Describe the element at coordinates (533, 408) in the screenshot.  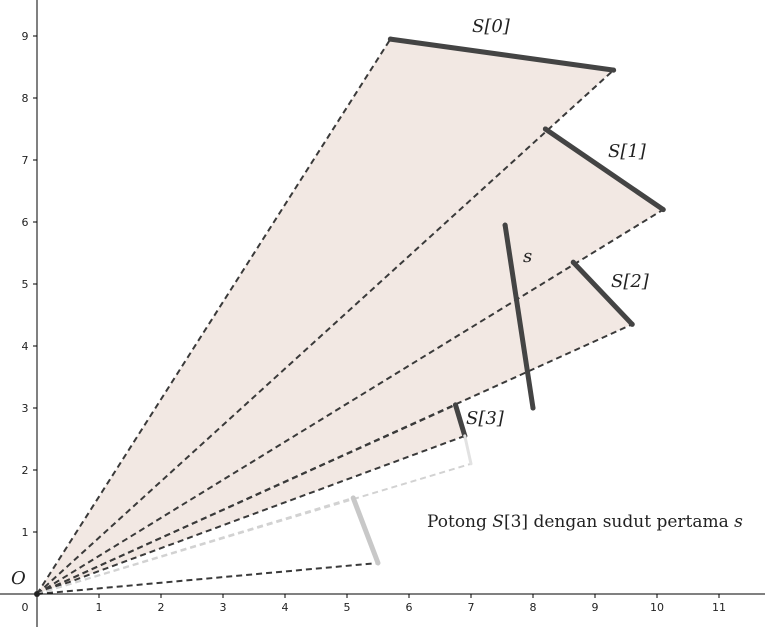
I see `segment-s-end-b` at that location.